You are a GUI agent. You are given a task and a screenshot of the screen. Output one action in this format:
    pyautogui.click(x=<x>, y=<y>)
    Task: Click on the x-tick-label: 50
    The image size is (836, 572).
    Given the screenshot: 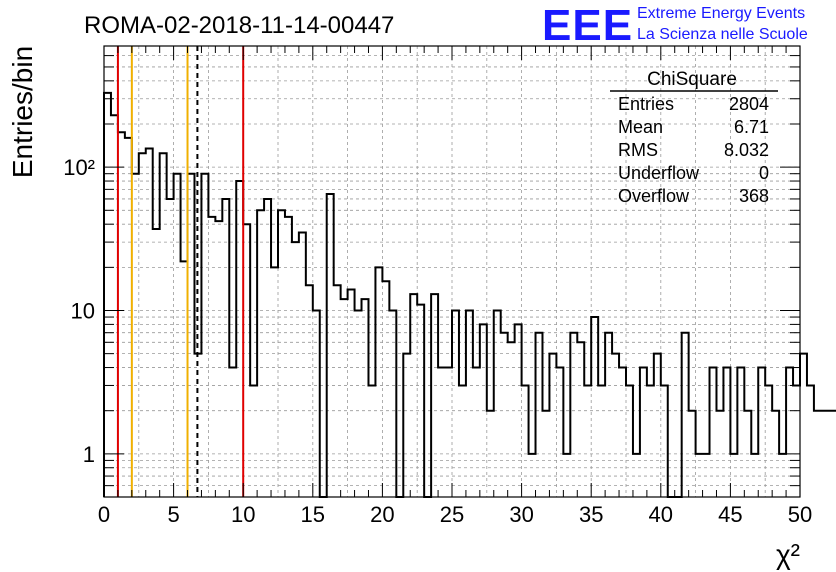 What is the action you would take?
    pyautogui.click(x=800, y=514)
    